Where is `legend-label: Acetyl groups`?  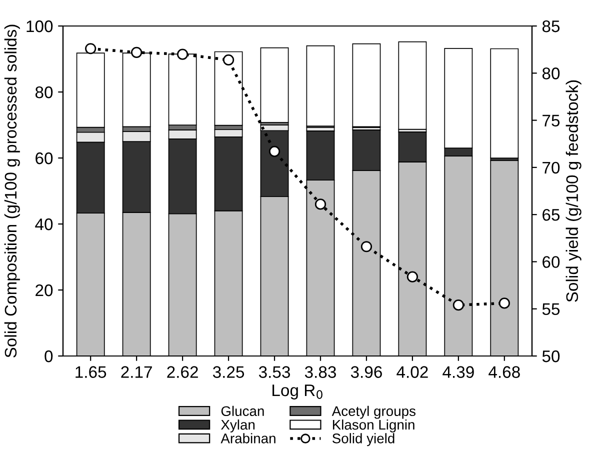 legend-label: Acetyl groups is located at coordinates (374, 412).